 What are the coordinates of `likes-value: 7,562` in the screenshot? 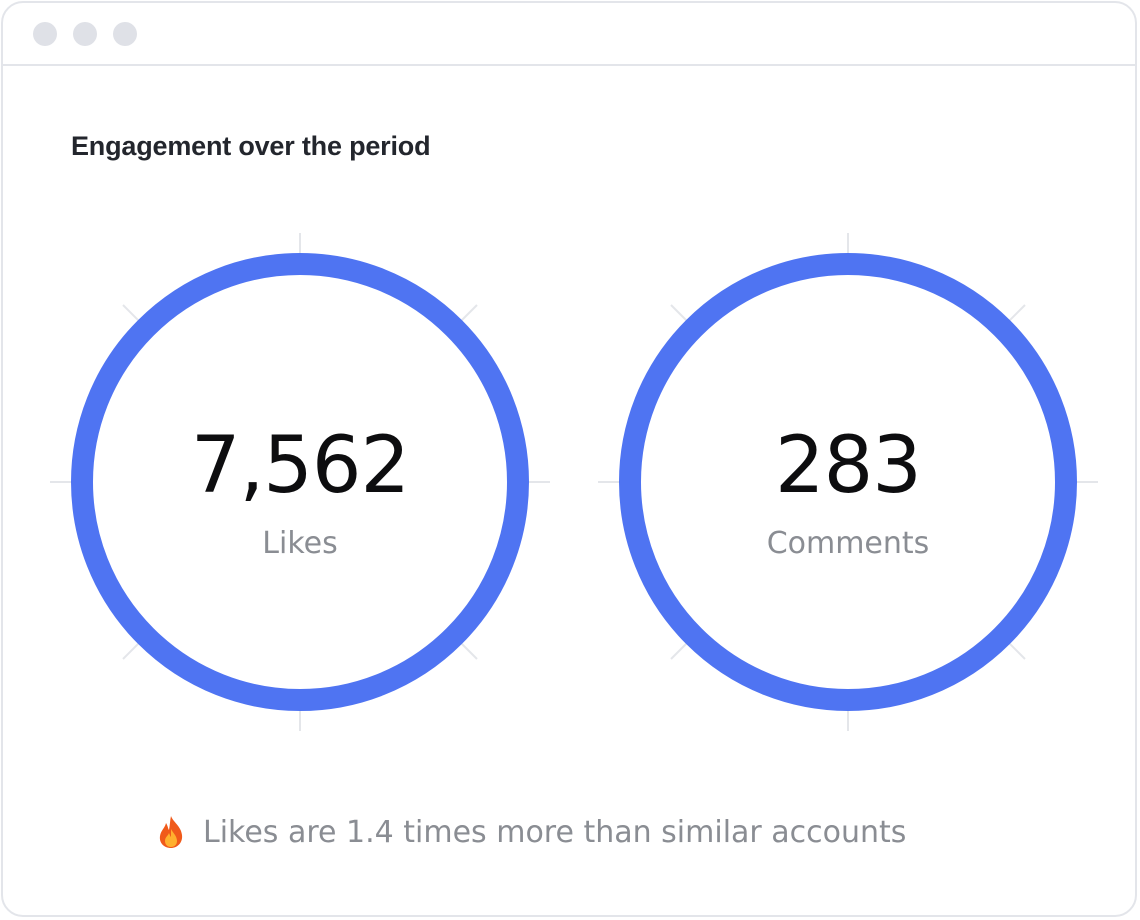 It's located at (300, 466).